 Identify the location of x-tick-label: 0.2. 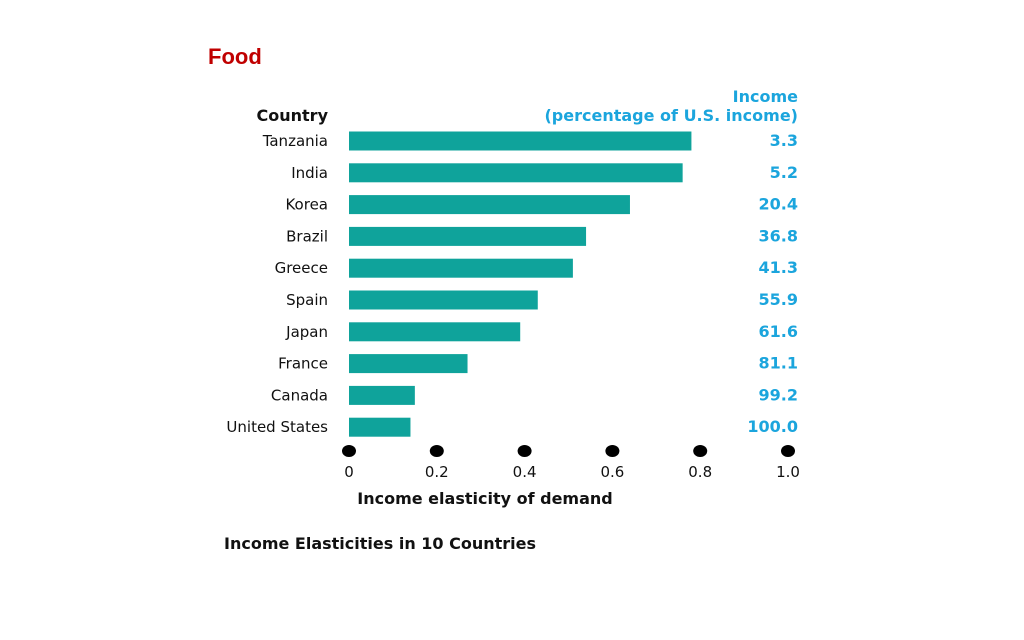
(437, 472).